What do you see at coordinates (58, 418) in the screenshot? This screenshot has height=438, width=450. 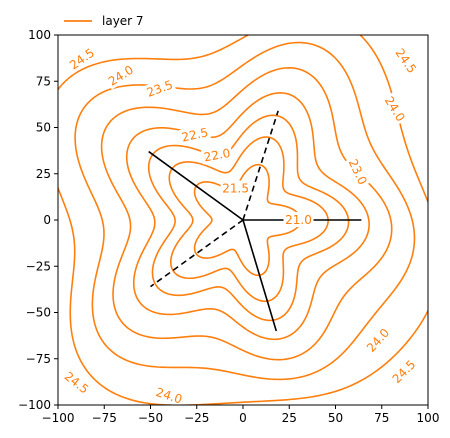 I see `x-tick-label: −100` at bounding box center [58, 418].